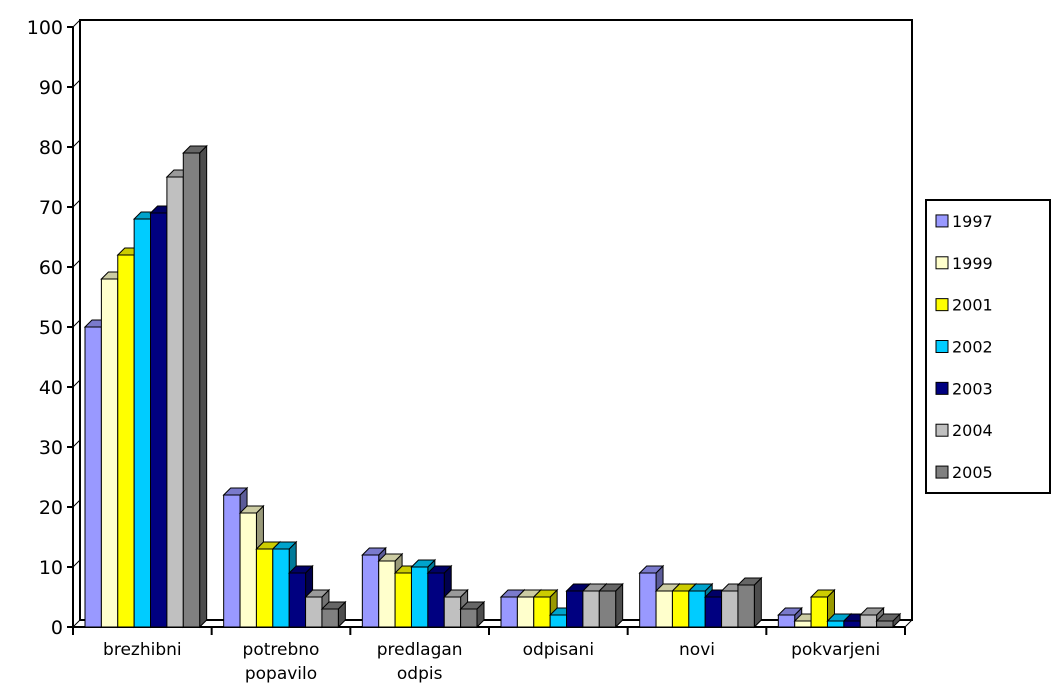 The width and height of the screenshot is (1051, 686). What do you see at coordinates (972, 430) in the screenshot?
I see `legend-label: 2004` at bounding box center [972, 430].